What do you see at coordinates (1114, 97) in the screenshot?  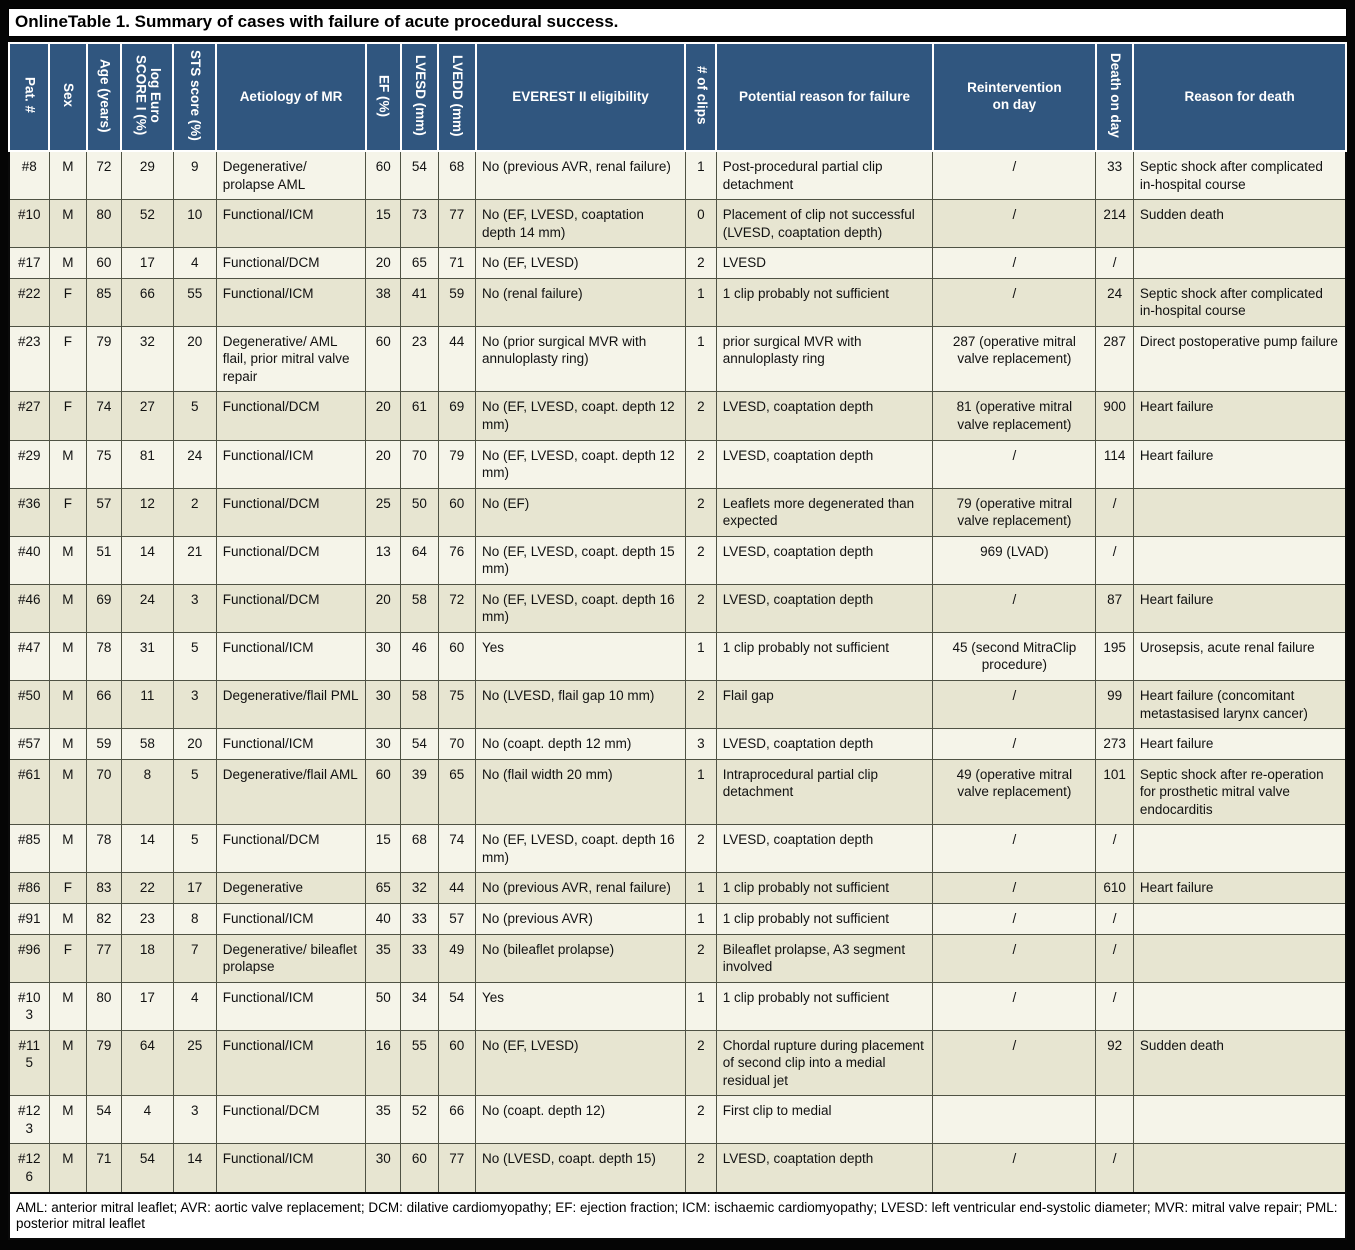 I see `column-header: Death on day` at bounding box center [1114, 97].